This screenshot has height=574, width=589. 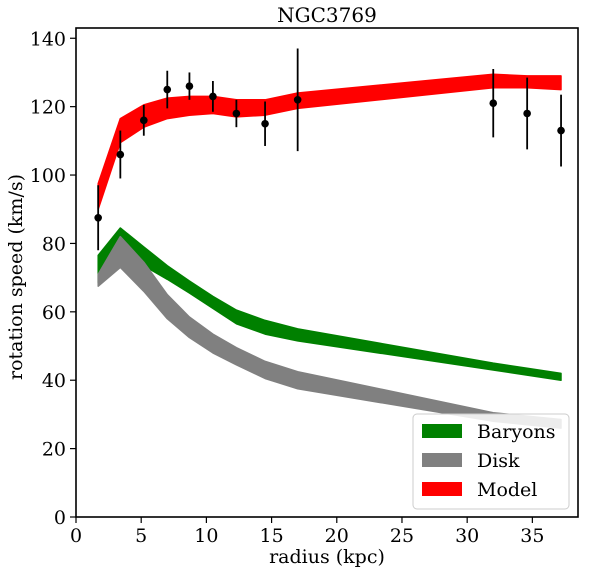 I want to click on y-tick-label: 120, so click(x=48, y=108).